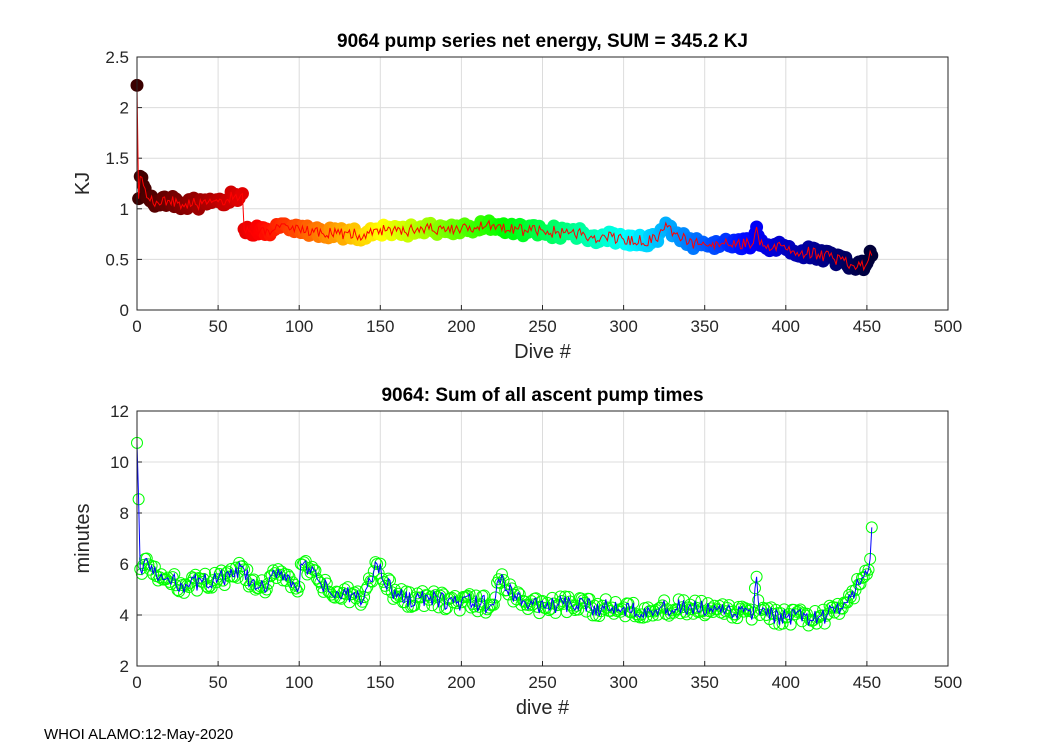 The width and height of the screenshot is (1050, 750). Describe the element at coordinates (117, 57) in the screenshot. I see `y-tick-label: 2.5` at that location.